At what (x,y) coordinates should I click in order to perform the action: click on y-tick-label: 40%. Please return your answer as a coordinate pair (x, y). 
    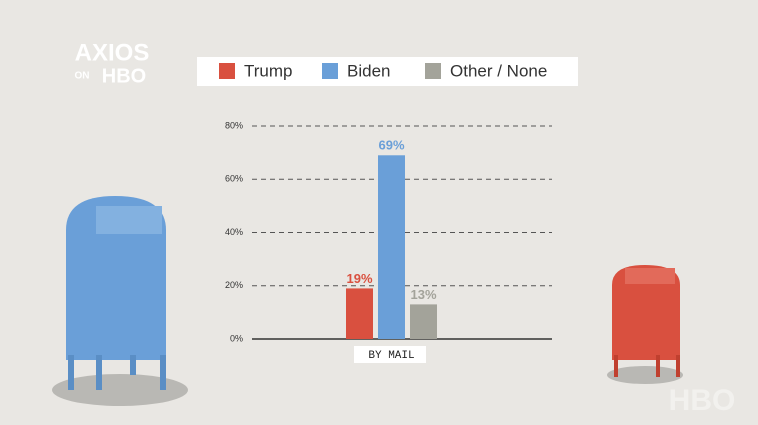
    Looking at the image, I should click on (234, 232).